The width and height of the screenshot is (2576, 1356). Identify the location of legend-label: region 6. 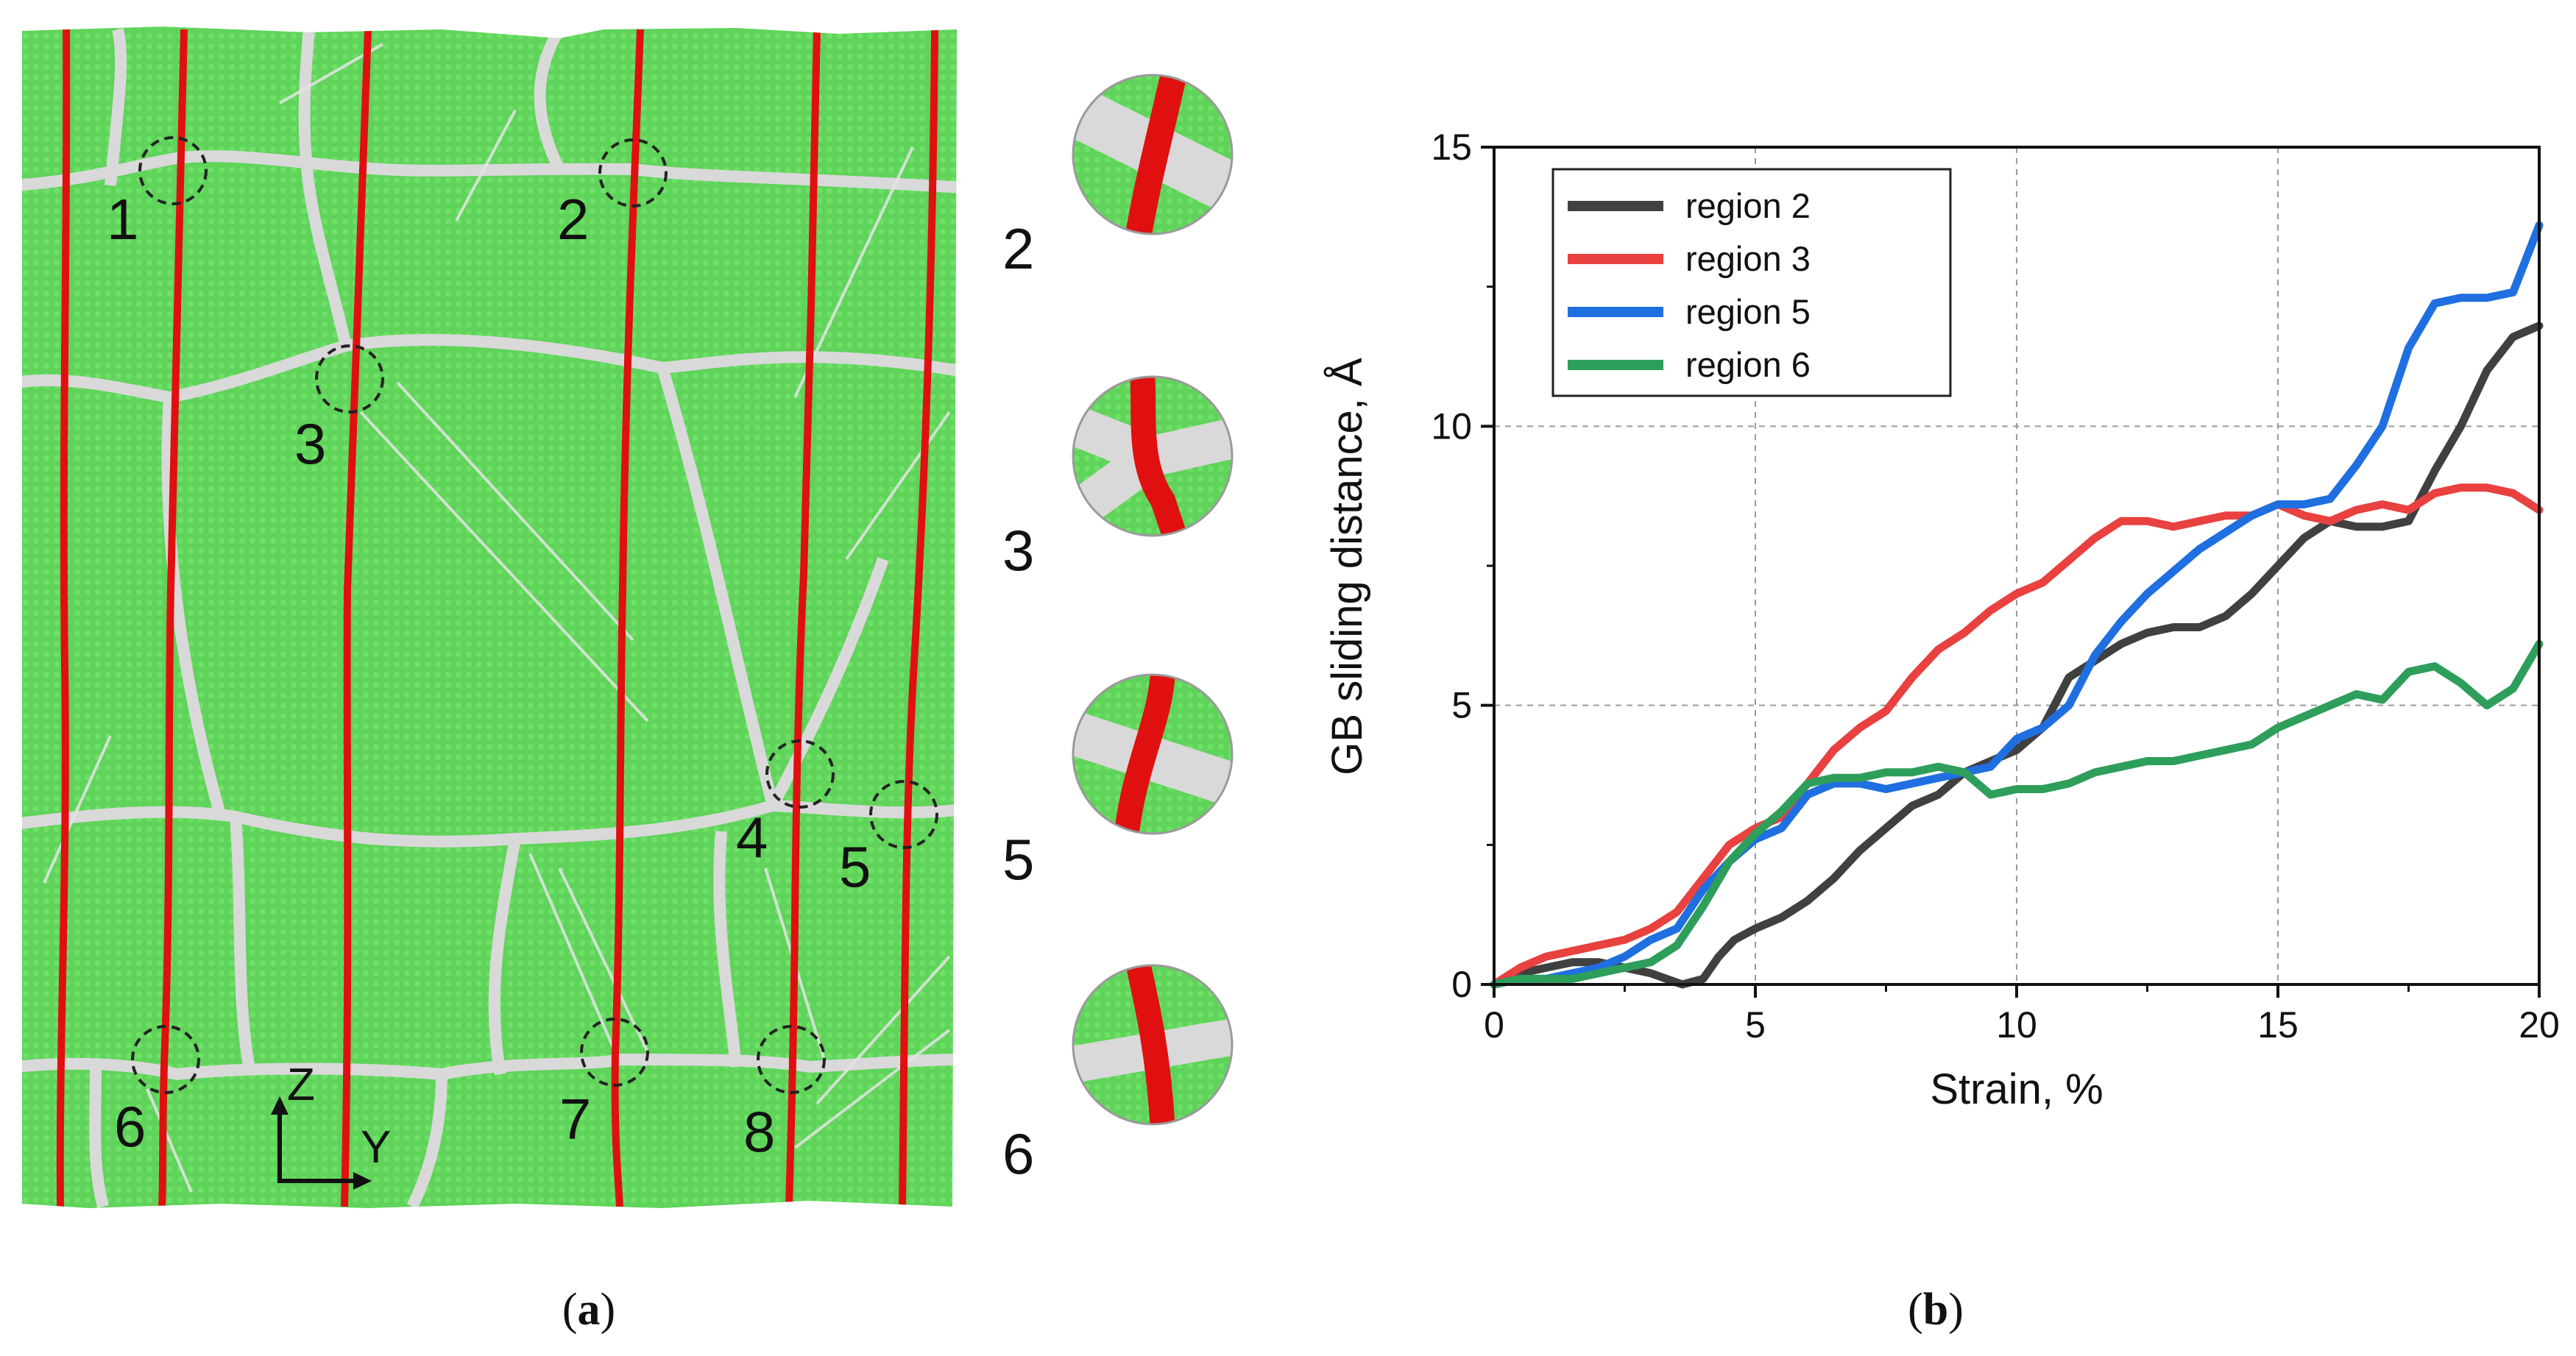
(1748, 364).